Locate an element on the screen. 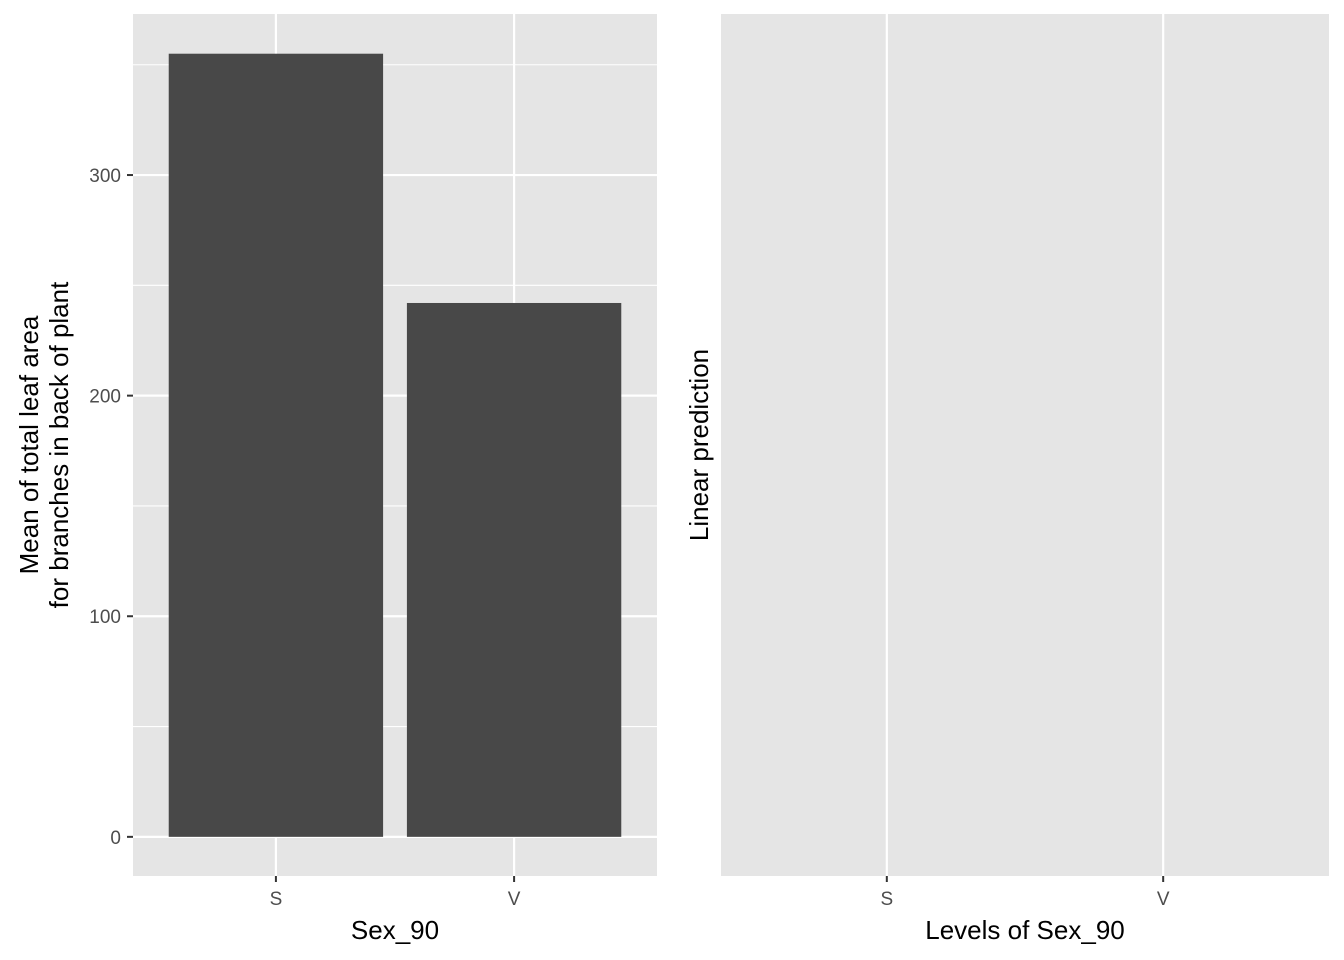 This screenshot has width=1344, height=960. y-tick-label: 300 is located at coordinates (105, 176).